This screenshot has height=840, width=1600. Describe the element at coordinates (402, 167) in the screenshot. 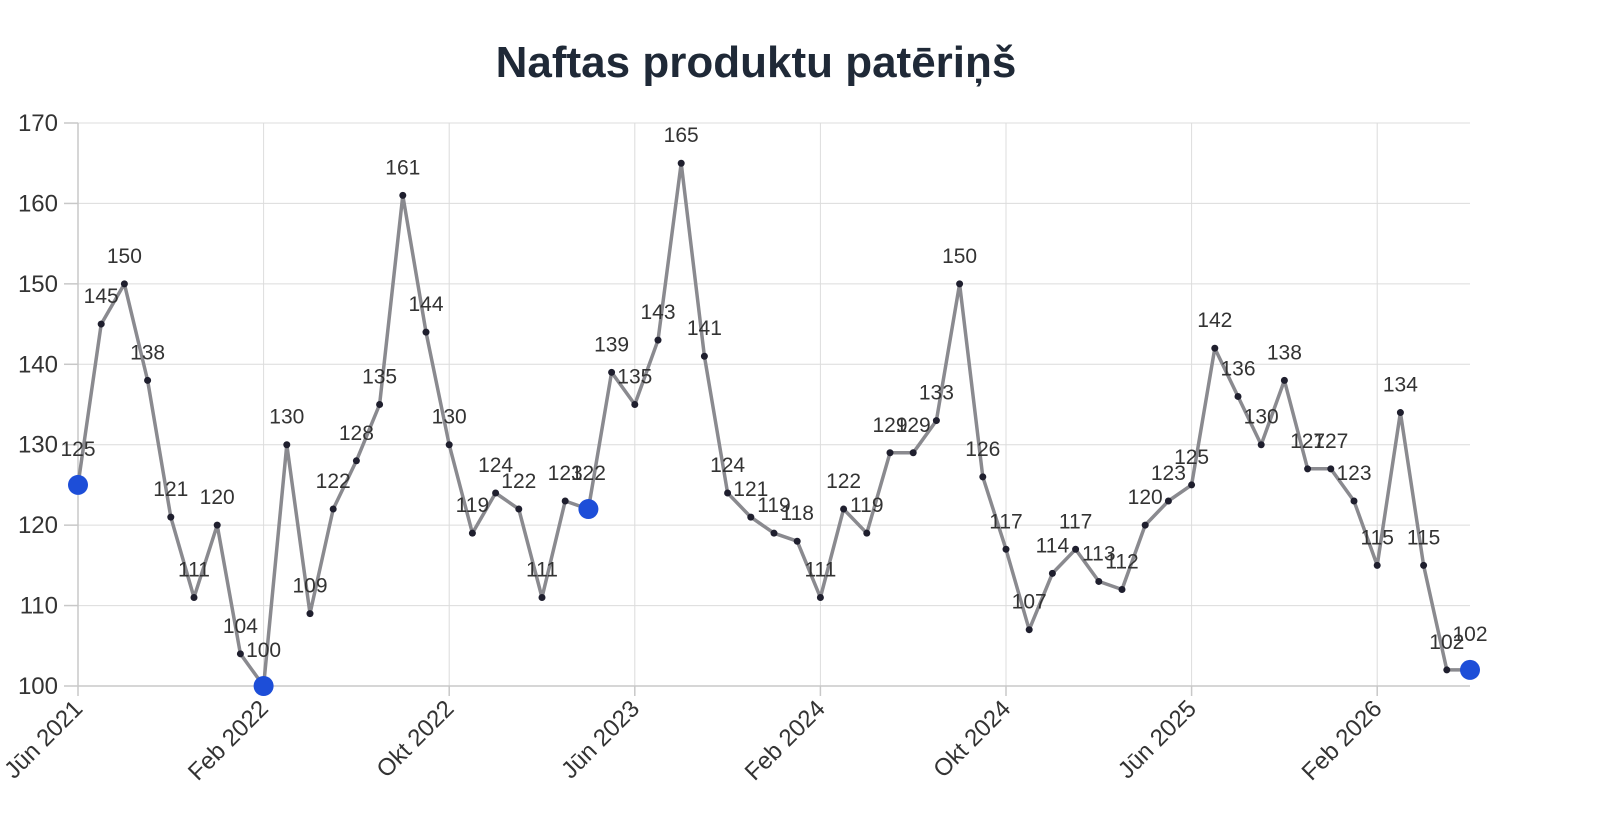

I see `data-label: 161` at that location.